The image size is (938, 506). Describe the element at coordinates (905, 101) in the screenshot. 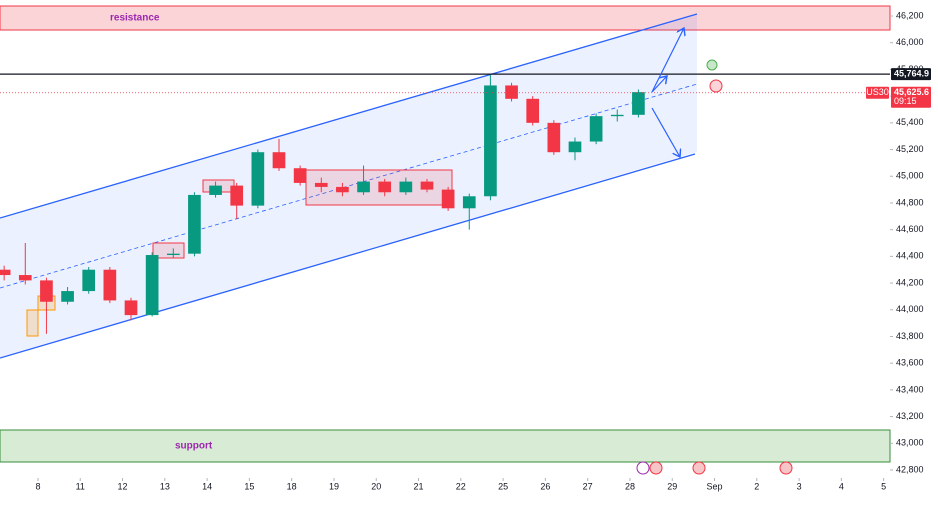

I see `price-time: 09:15` at that location.